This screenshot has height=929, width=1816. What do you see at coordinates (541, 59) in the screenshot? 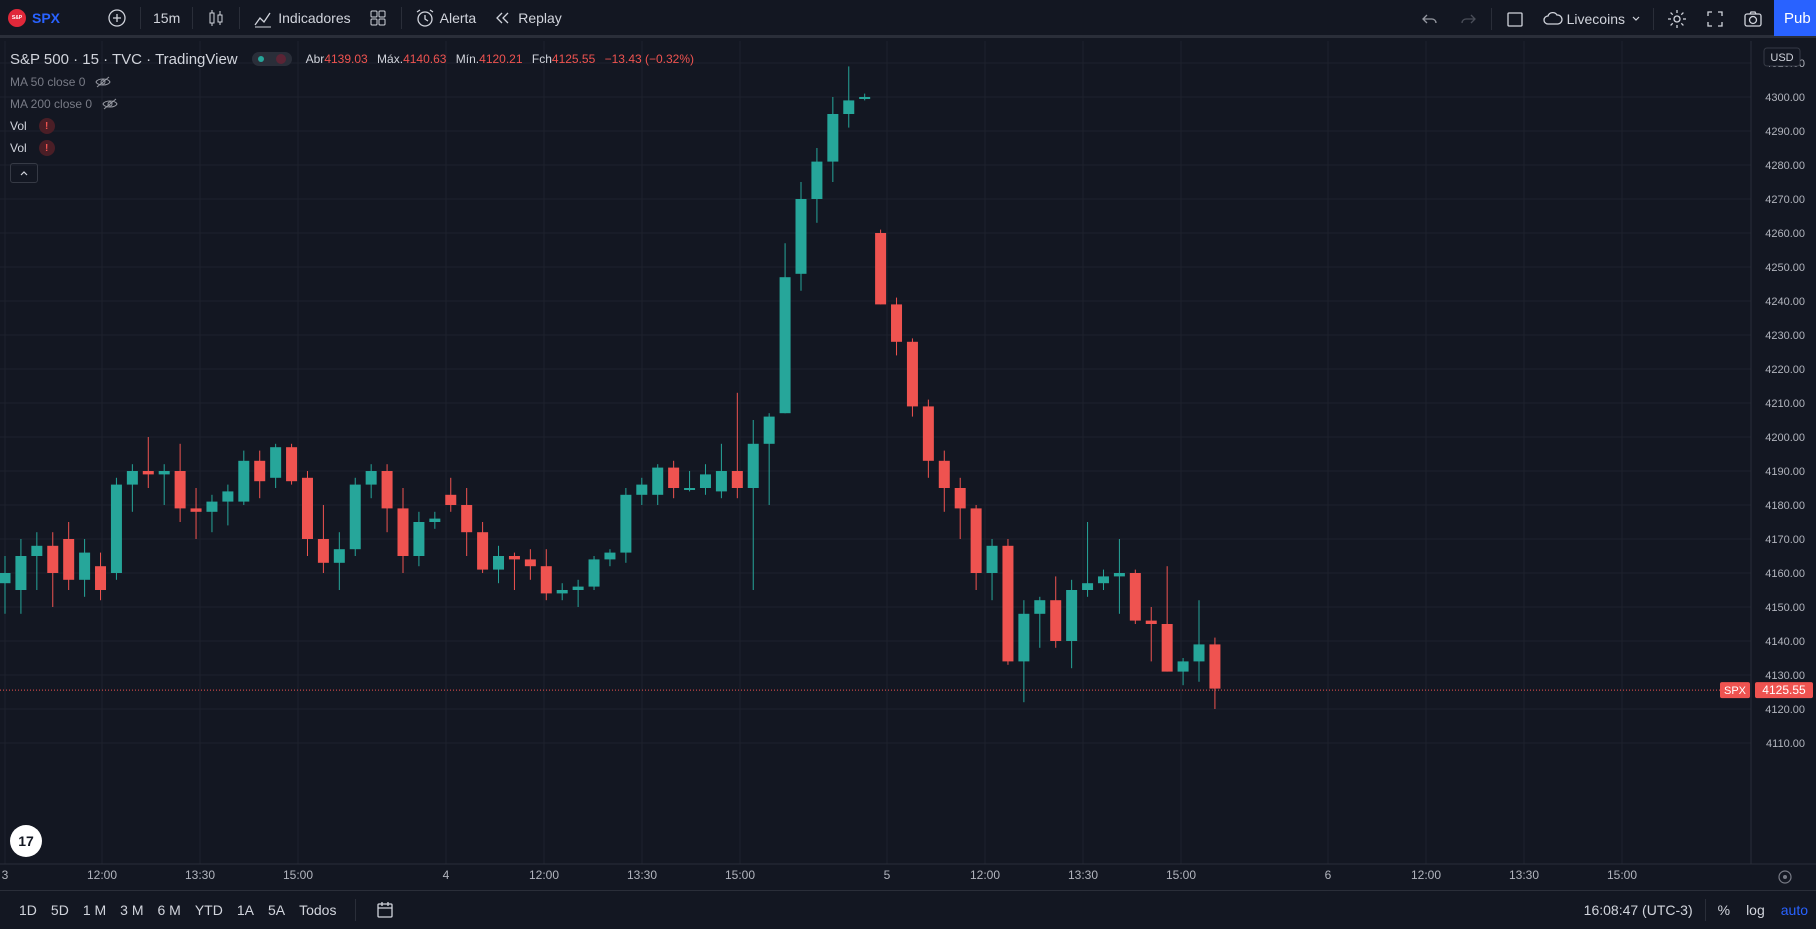
I see `close-label: Fch` at bounding box center [541, 59].